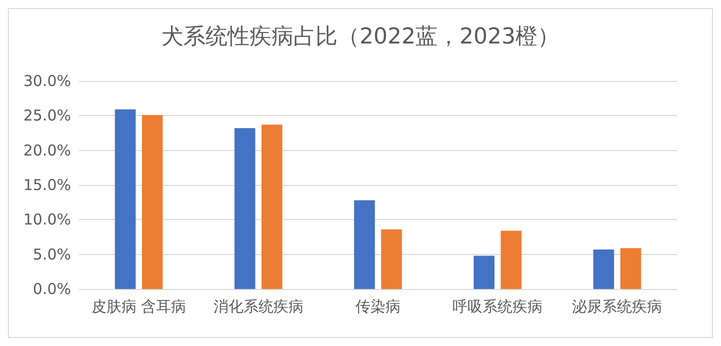  Describe the element at coordinates (51, 254) in the screenshot. I see `y-tick-label: 5.0%` at that location.